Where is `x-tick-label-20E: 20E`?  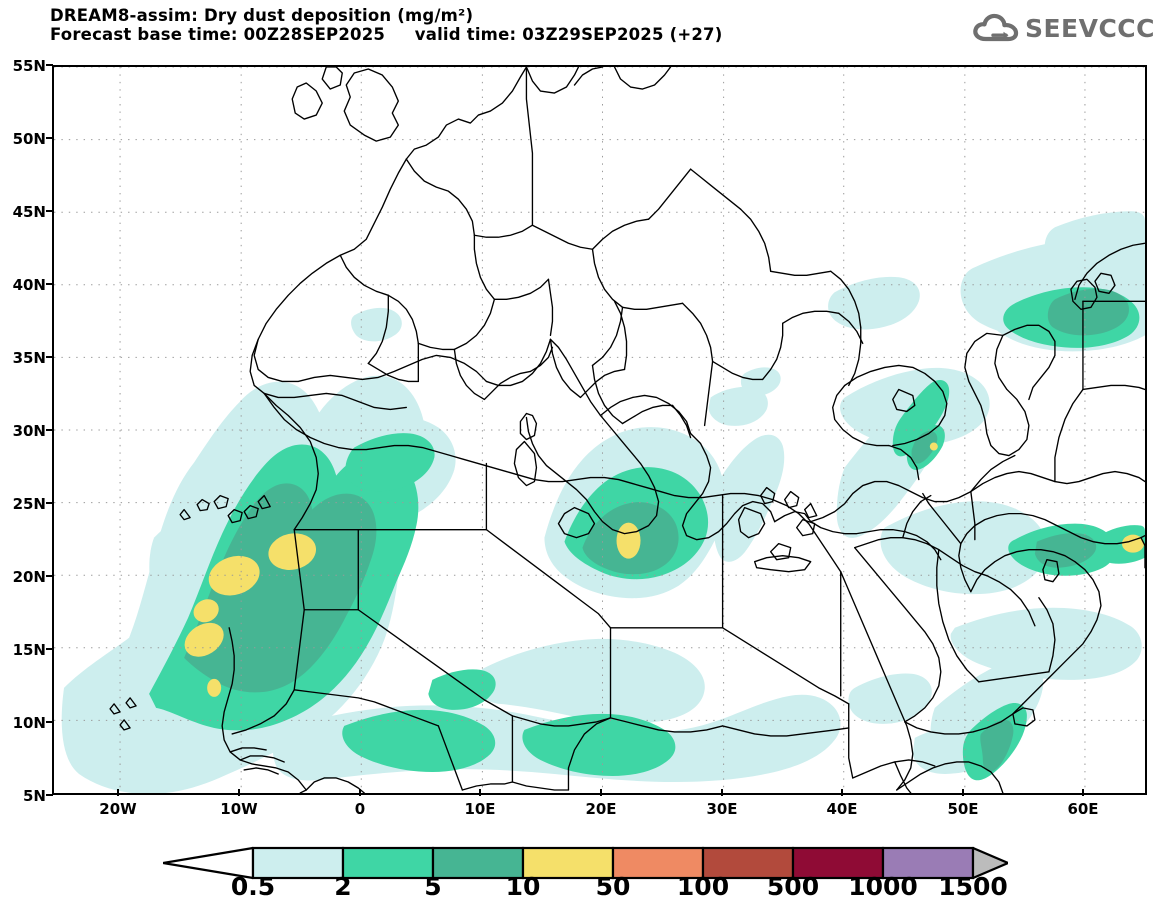 x-tick-label-20E: 20E is located at coordinates (601, 809).